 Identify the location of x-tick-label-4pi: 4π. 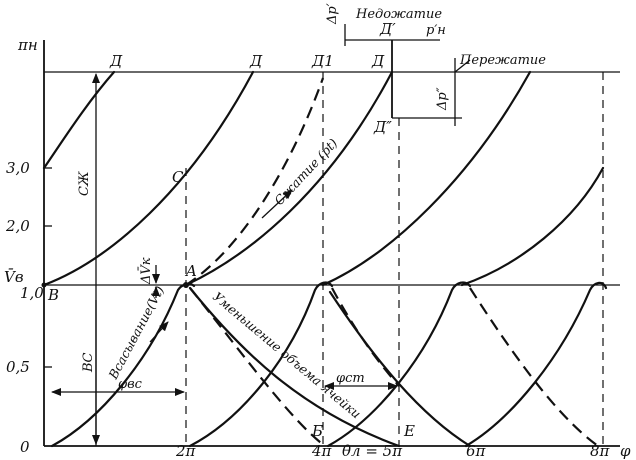
(322, 451).